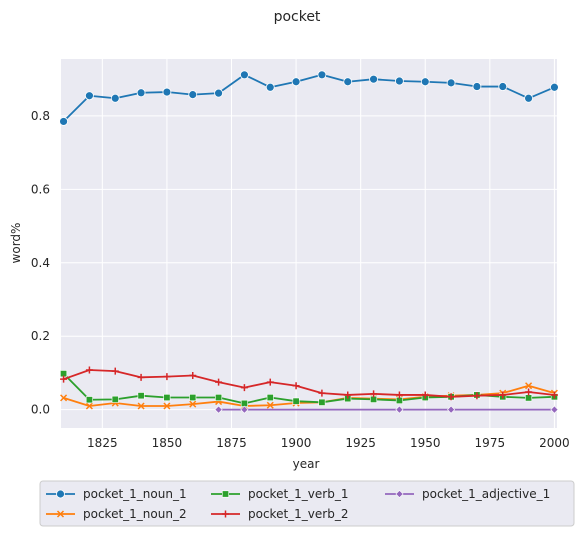  What do you see at coordinates (425, 443) in the screenshot?
I see `x-tick-label: 1950` at bounding box center [425, 443].